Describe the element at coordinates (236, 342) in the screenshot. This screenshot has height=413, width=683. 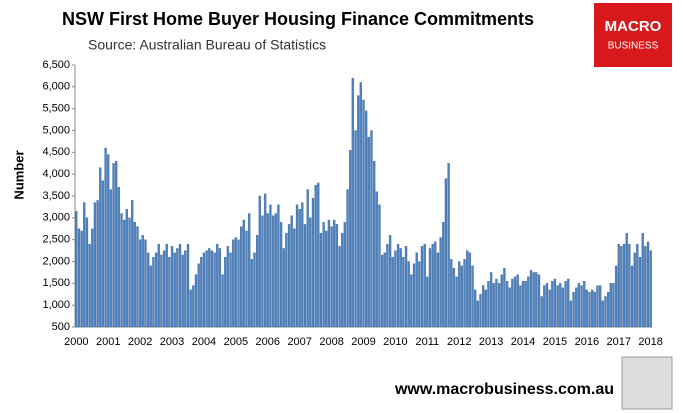
I see `x-tick-label: 2005` at that location.